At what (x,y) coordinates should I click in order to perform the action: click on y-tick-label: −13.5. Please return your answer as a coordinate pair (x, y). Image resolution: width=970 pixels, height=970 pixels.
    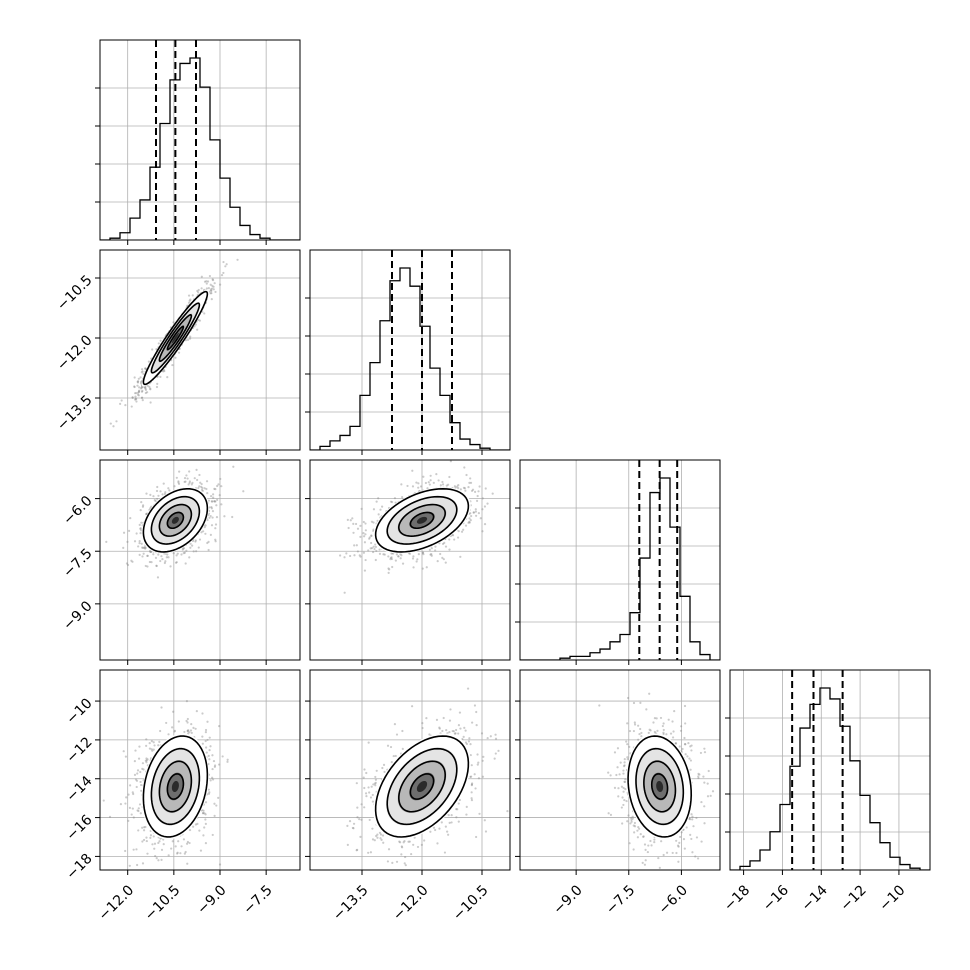
    Looking at the image, I should click on (75, 413).